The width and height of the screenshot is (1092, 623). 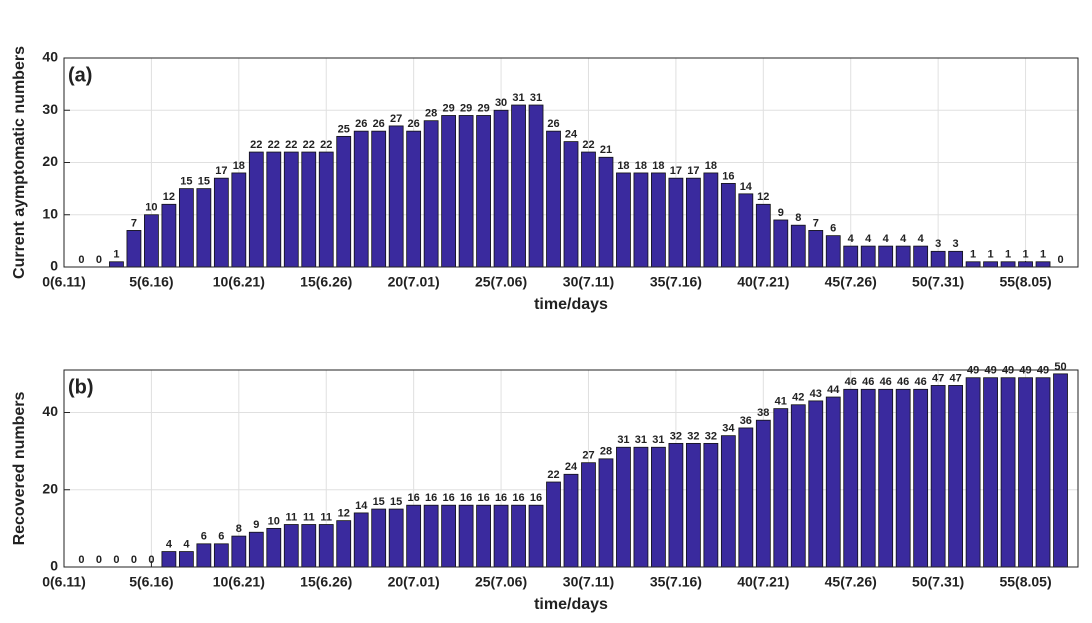 What do you see at coordinates (711, 436) in the screenshot?
I see `value-label: 32` at bounding box center [711, 436].